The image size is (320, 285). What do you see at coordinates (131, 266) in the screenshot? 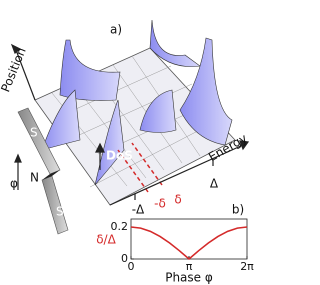
I see `x-tick-label: 0` at bounding box center [131, 266].